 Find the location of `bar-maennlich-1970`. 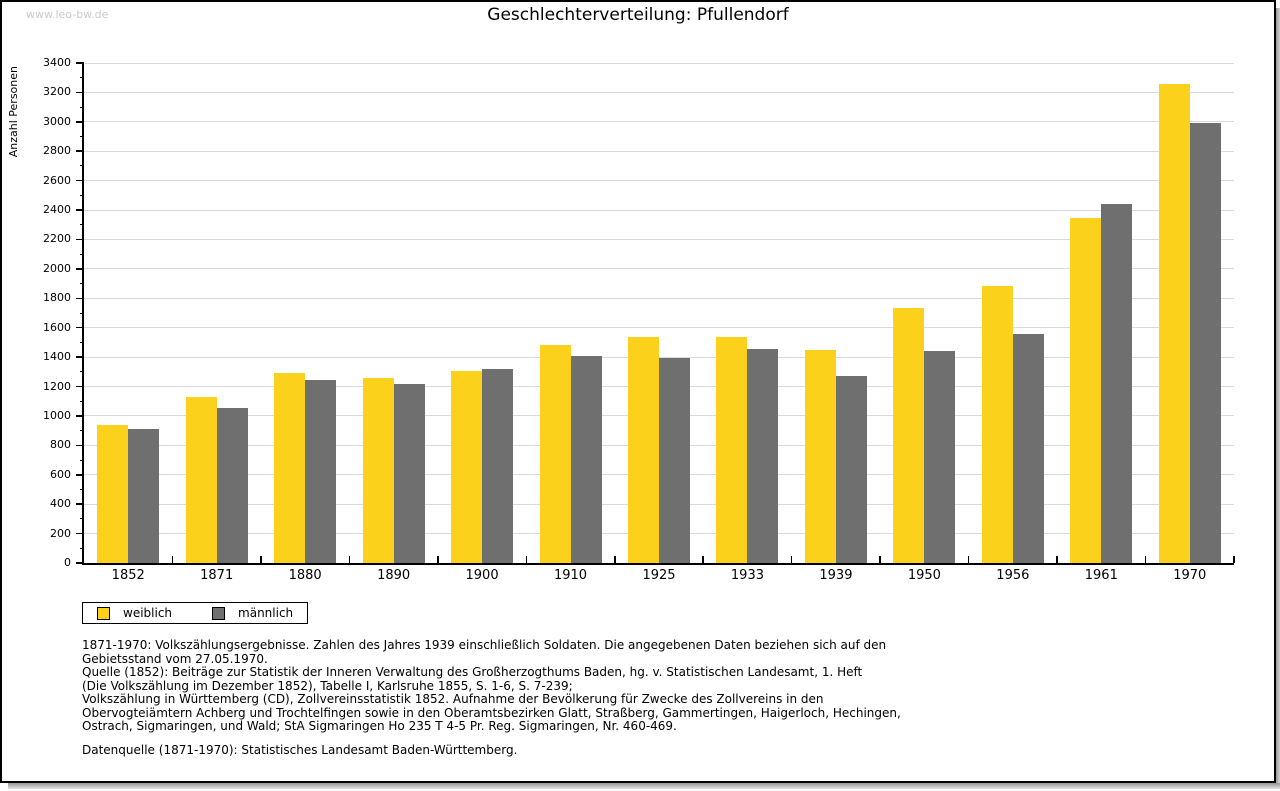

bar-maennlich-1970 is located at coordinates (1205, 343).